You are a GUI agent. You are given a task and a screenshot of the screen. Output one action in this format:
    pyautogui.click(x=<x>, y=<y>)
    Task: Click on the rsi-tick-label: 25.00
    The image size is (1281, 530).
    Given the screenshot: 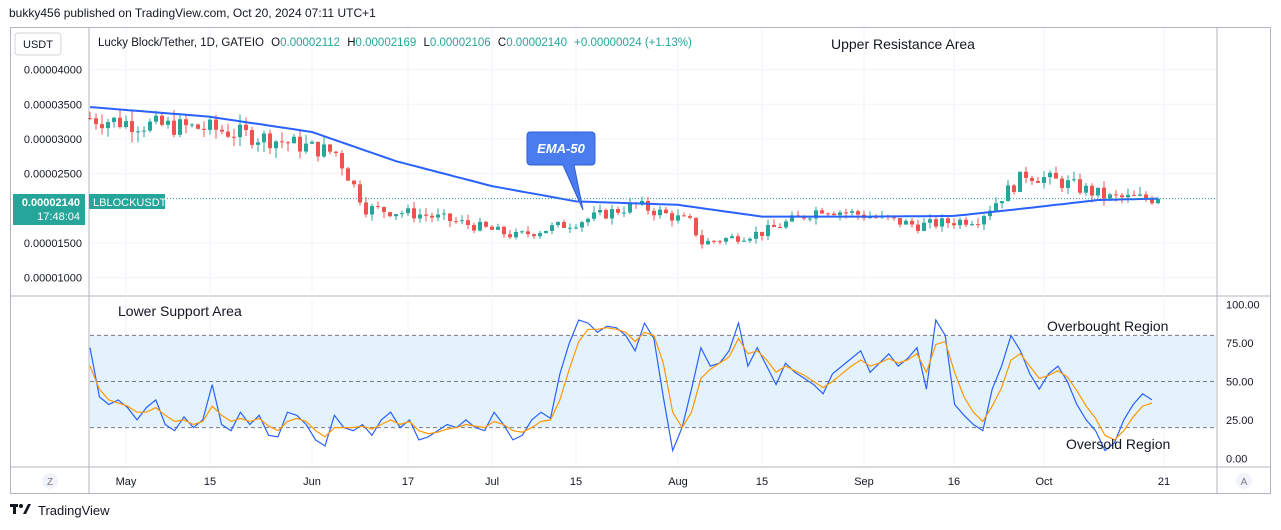 What is the action you would take?
    pyautogui.click(x=1240, y=421)
    